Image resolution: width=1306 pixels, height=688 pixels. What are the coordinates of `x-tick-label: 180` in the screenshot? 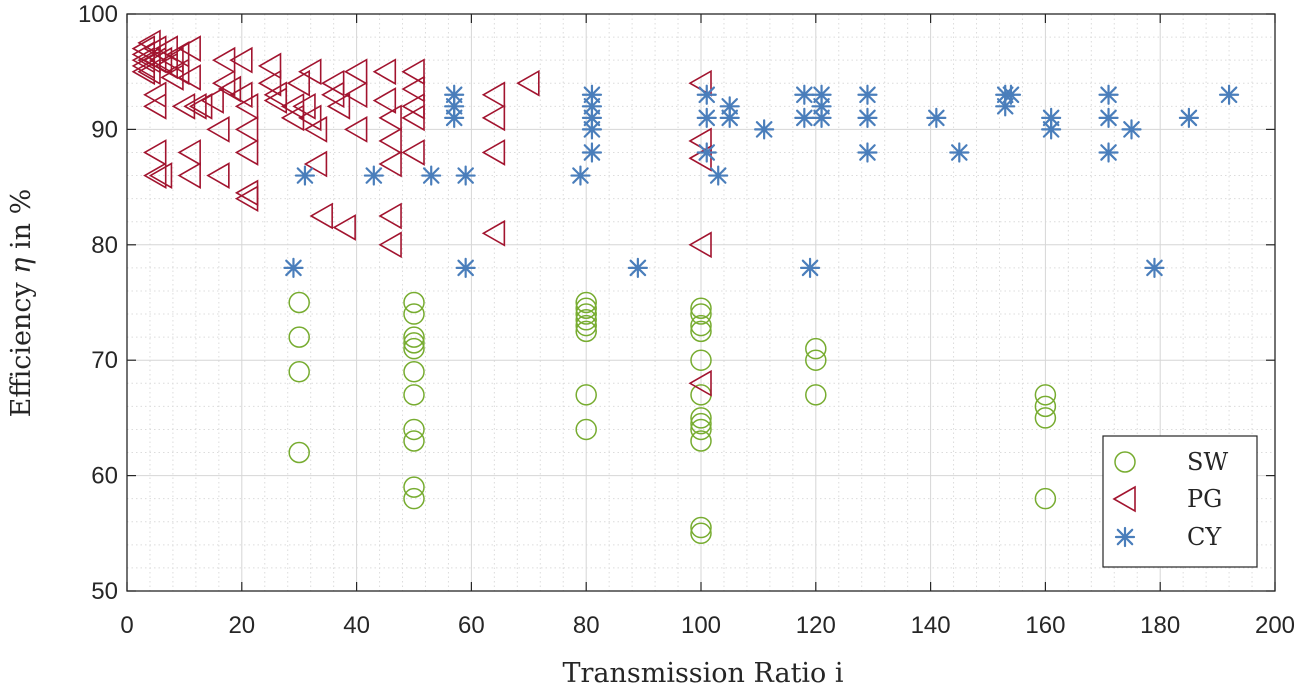 It's located at (1160, 625).